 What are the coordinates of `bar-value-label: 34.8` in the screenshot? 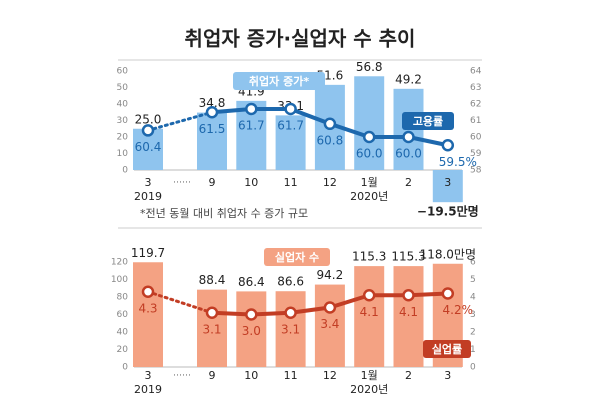 It's located at (212, 103).